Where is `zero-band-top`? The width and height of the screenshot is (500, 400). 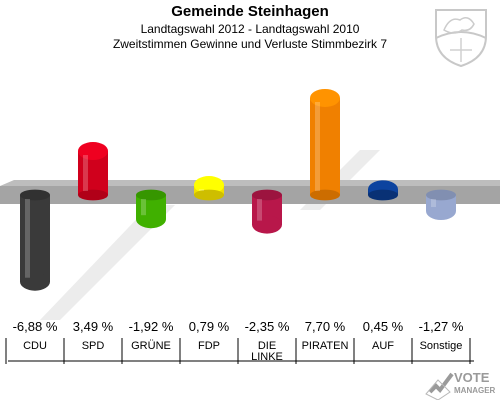
zero-band-top is located at coordinates (250, 183).